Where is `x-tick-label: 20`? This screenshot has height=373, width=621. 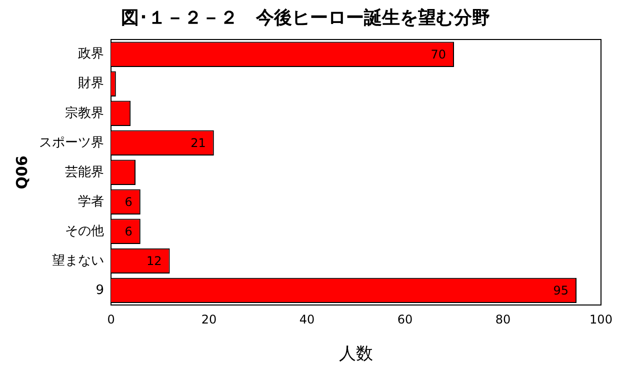
x-tick-label: 20 is located at coordinates (209, 319).